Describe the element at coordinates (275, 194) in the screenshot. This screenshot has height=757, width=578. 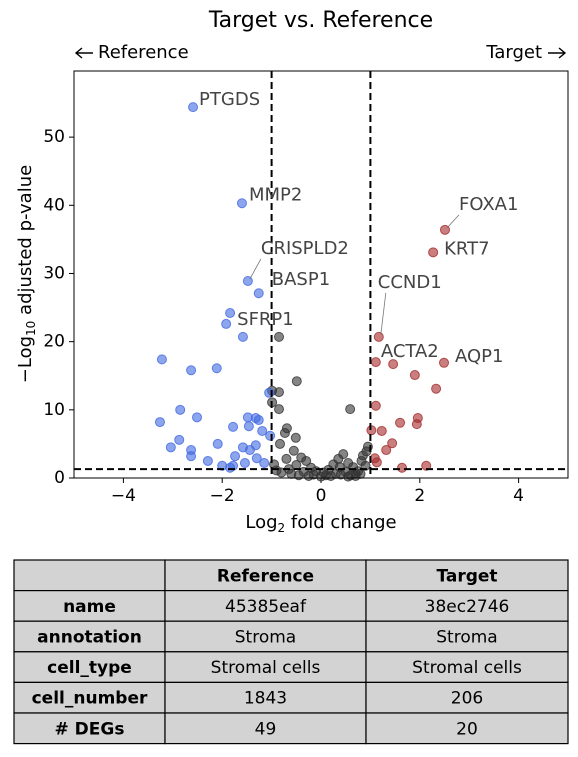
I see `annotation: MMP2` at that location.